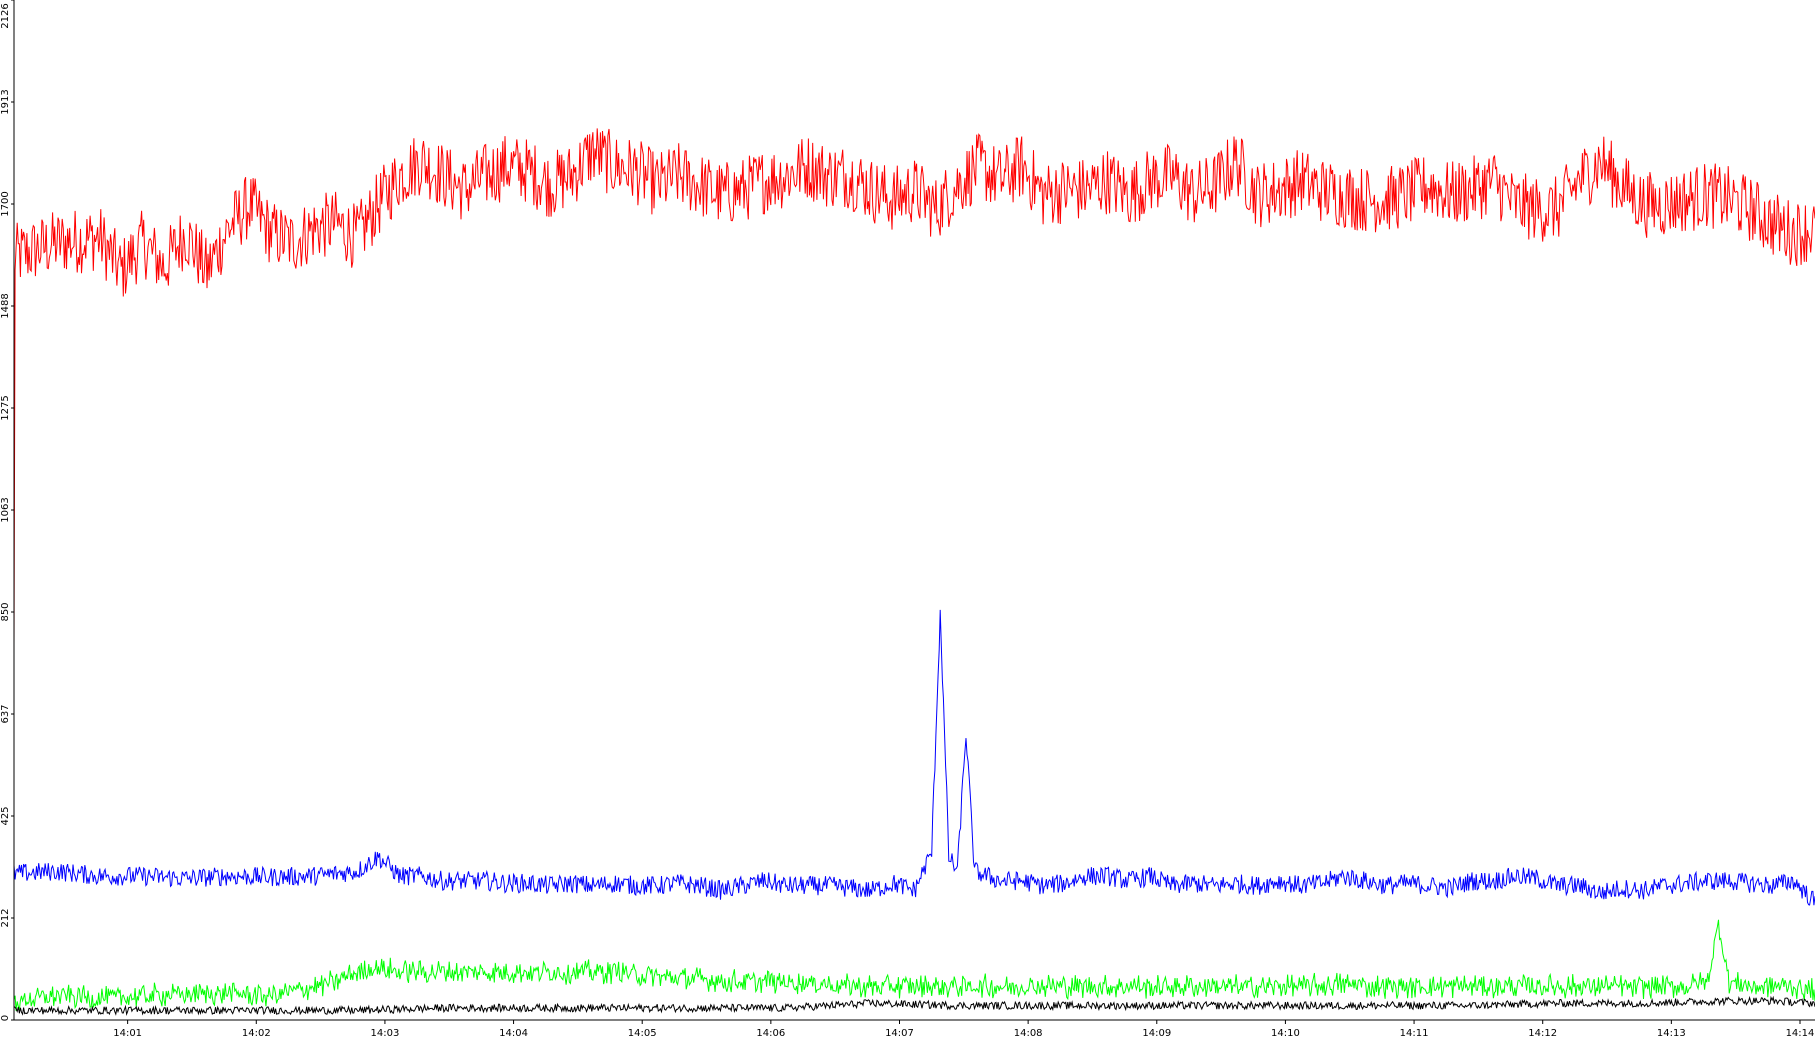  Describe the element at coordinates (385, 1033) in the screenshot. I see `x-tick-label: 14:03` at that location.